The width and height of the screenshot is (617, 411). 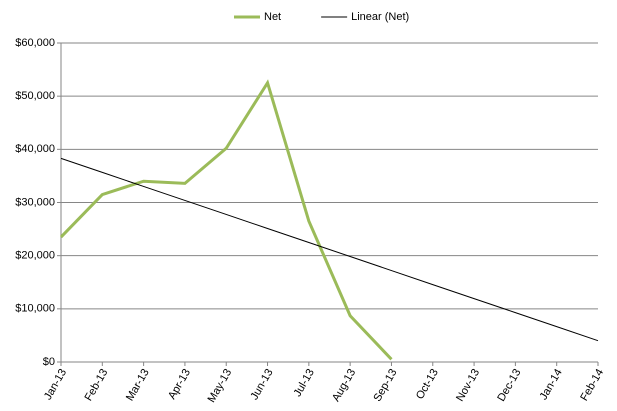 I want to click on y-tick-label: $10,000, so click(x=35, y=309).